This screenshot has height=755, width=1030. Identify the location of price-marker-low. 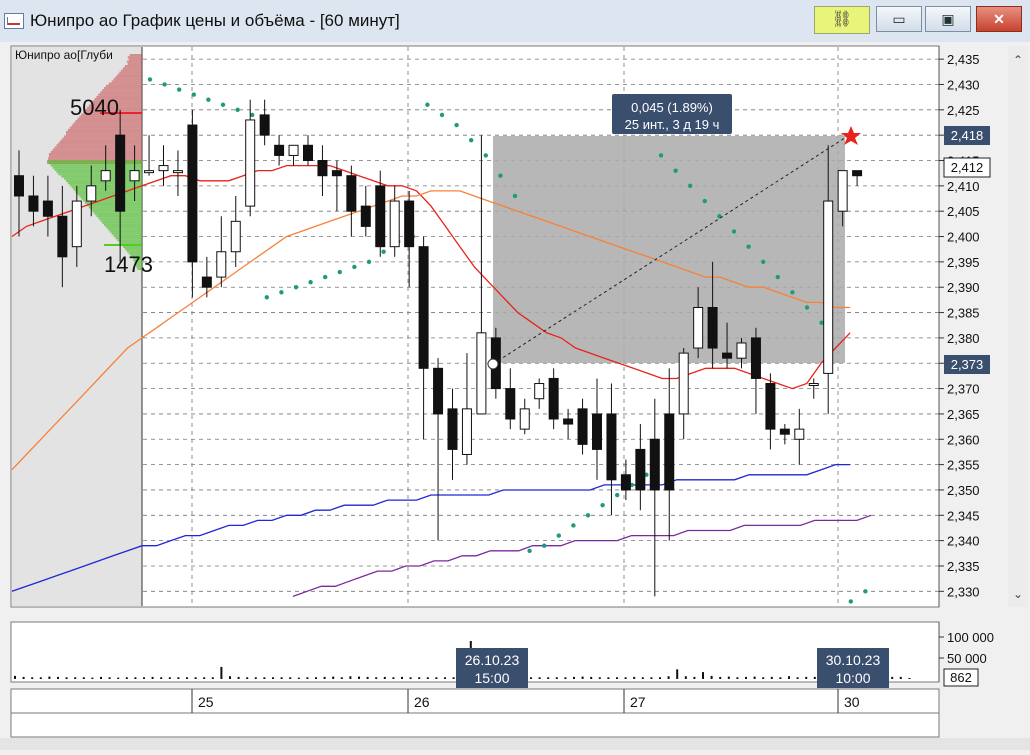
(967, 364).